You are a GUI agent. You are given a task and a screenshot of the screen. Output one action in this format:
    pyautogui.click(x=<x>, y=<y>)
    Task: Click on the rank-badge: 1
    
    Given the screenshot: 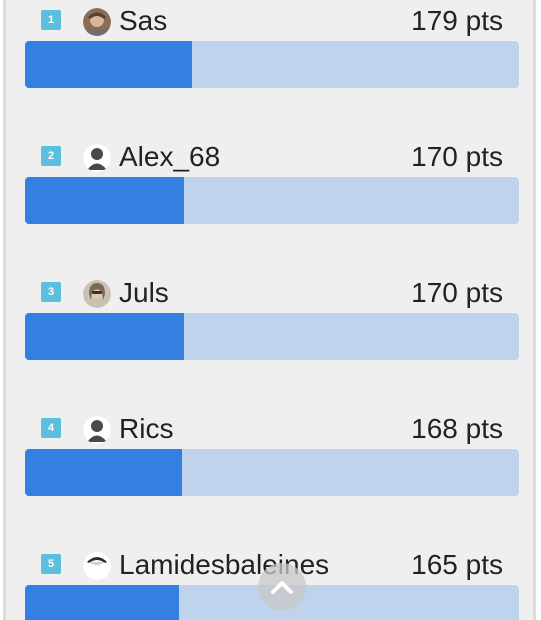 What is the action you would take?
    pyautogui.click(x=51, y=20)
    